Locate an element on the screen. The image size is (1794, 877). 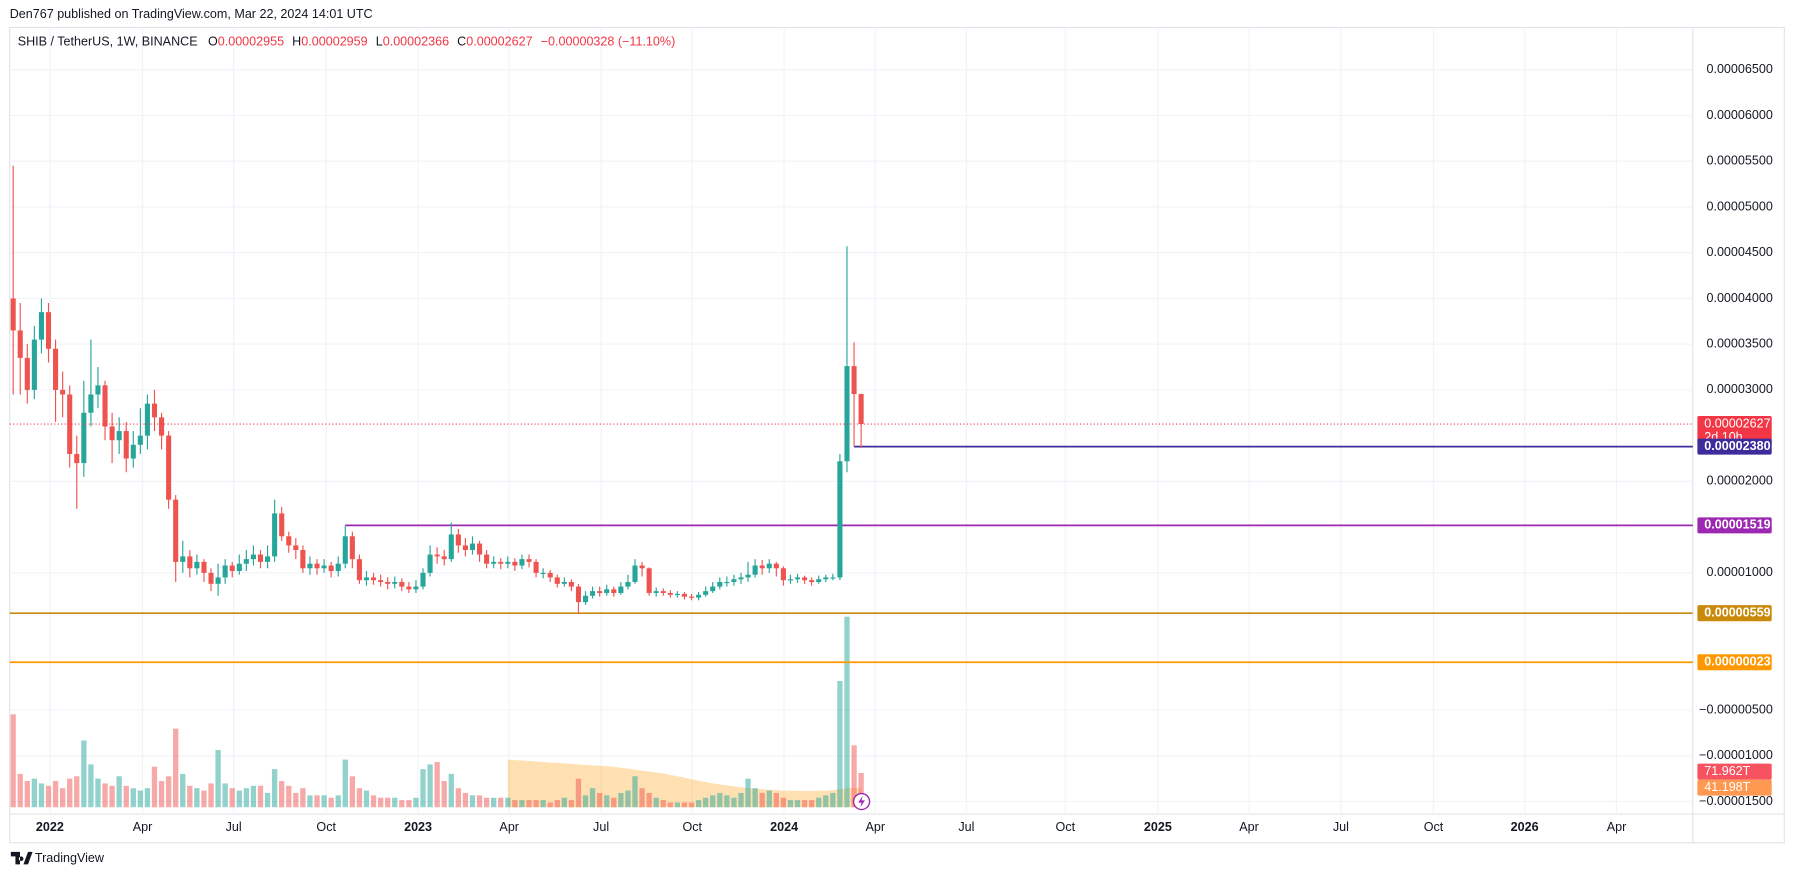
alert-bolt is located at coordinates (861, 801).